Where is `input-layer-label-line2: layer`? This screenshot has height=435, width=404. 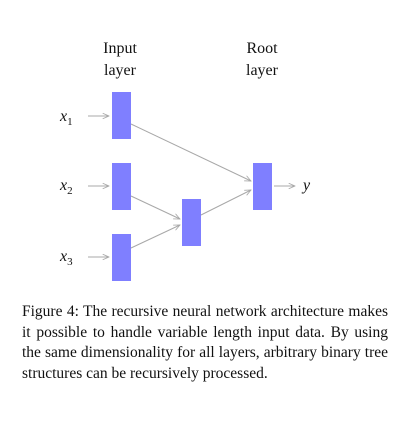 input-layer-label-line2: layer is located at coordinates (120, 70).